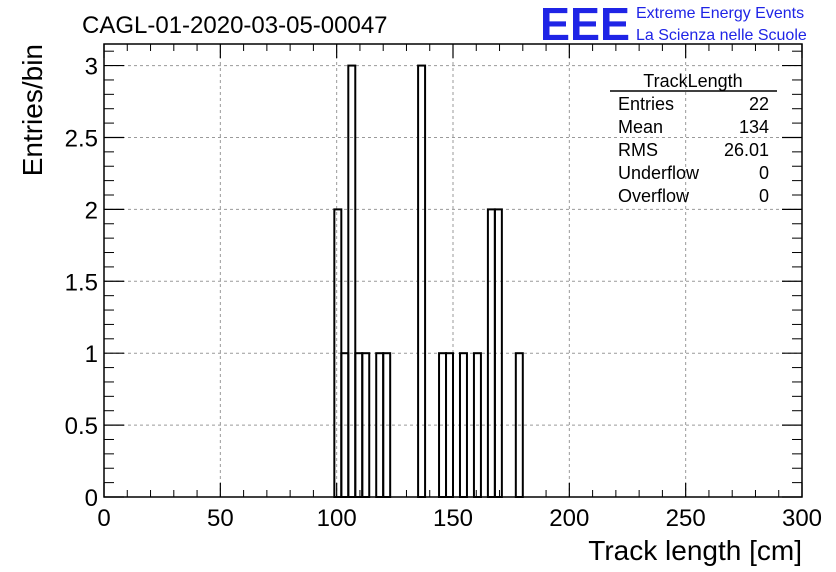  I want to click on y-tick-label: 1.5, so click(81, 282).